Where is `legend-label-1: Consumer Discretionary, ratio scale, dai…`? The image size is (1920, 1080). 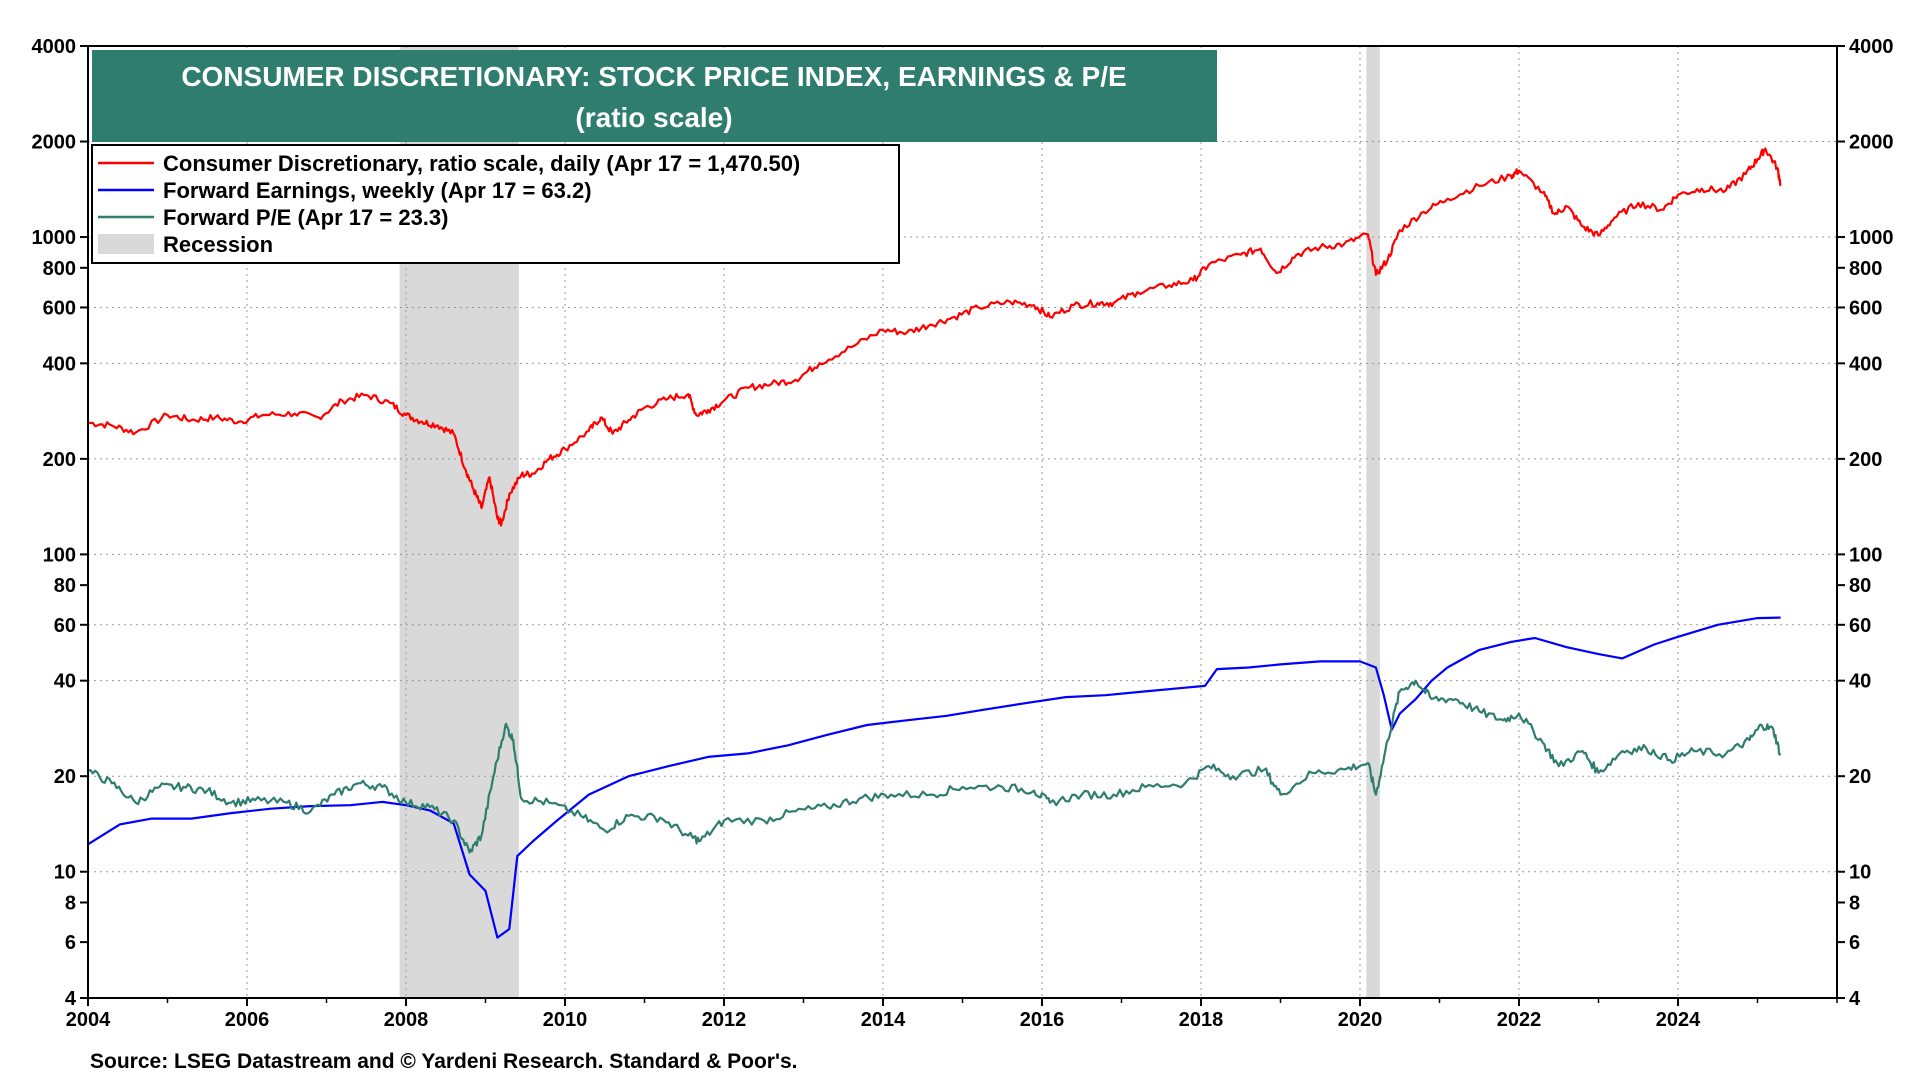 legend-label-1: Consumer Discretionary, ratio scale, dai… is located at coordinates (481, 163).